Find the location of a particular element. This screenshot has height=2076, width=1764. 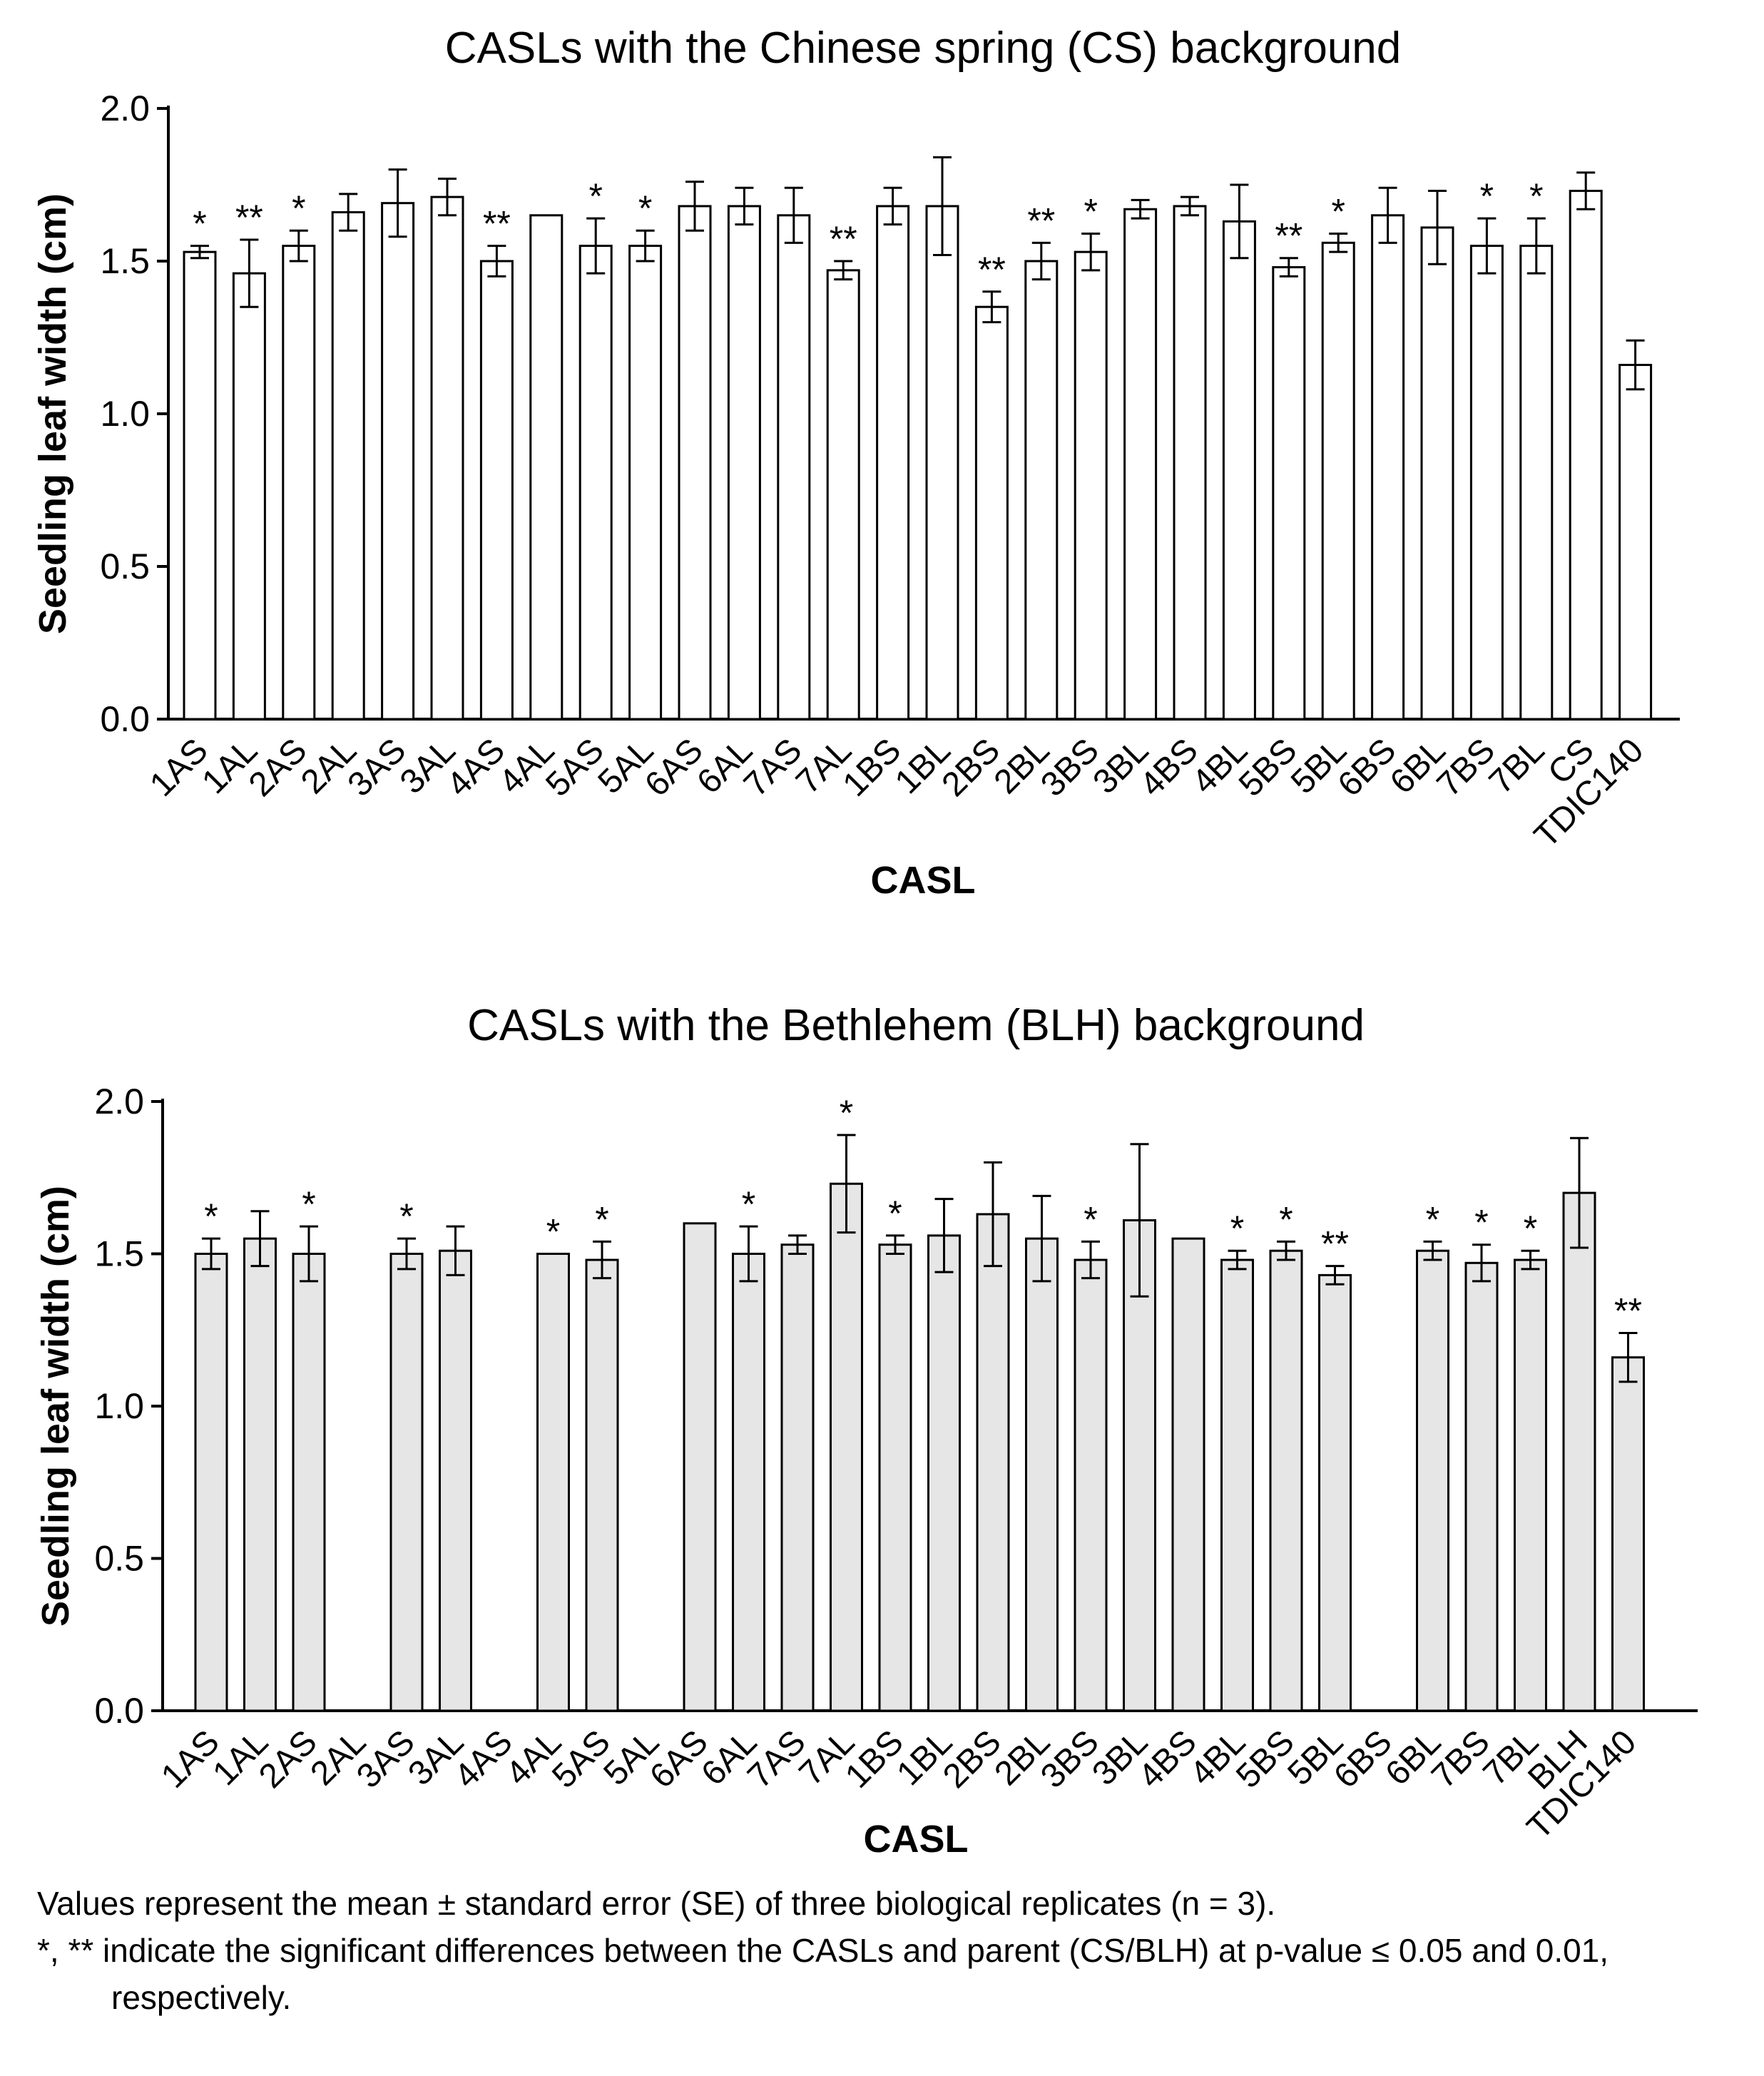

bar-4as is located at coordinates (496, 490).